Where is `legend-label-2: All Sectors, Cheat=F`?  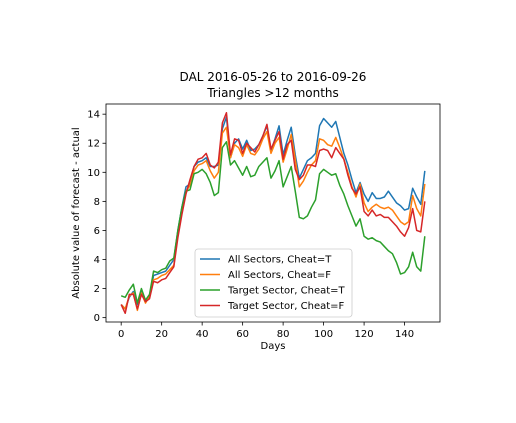
legend-label-2: All Sectors, Cheat=F is located at coordinates (279, 275).